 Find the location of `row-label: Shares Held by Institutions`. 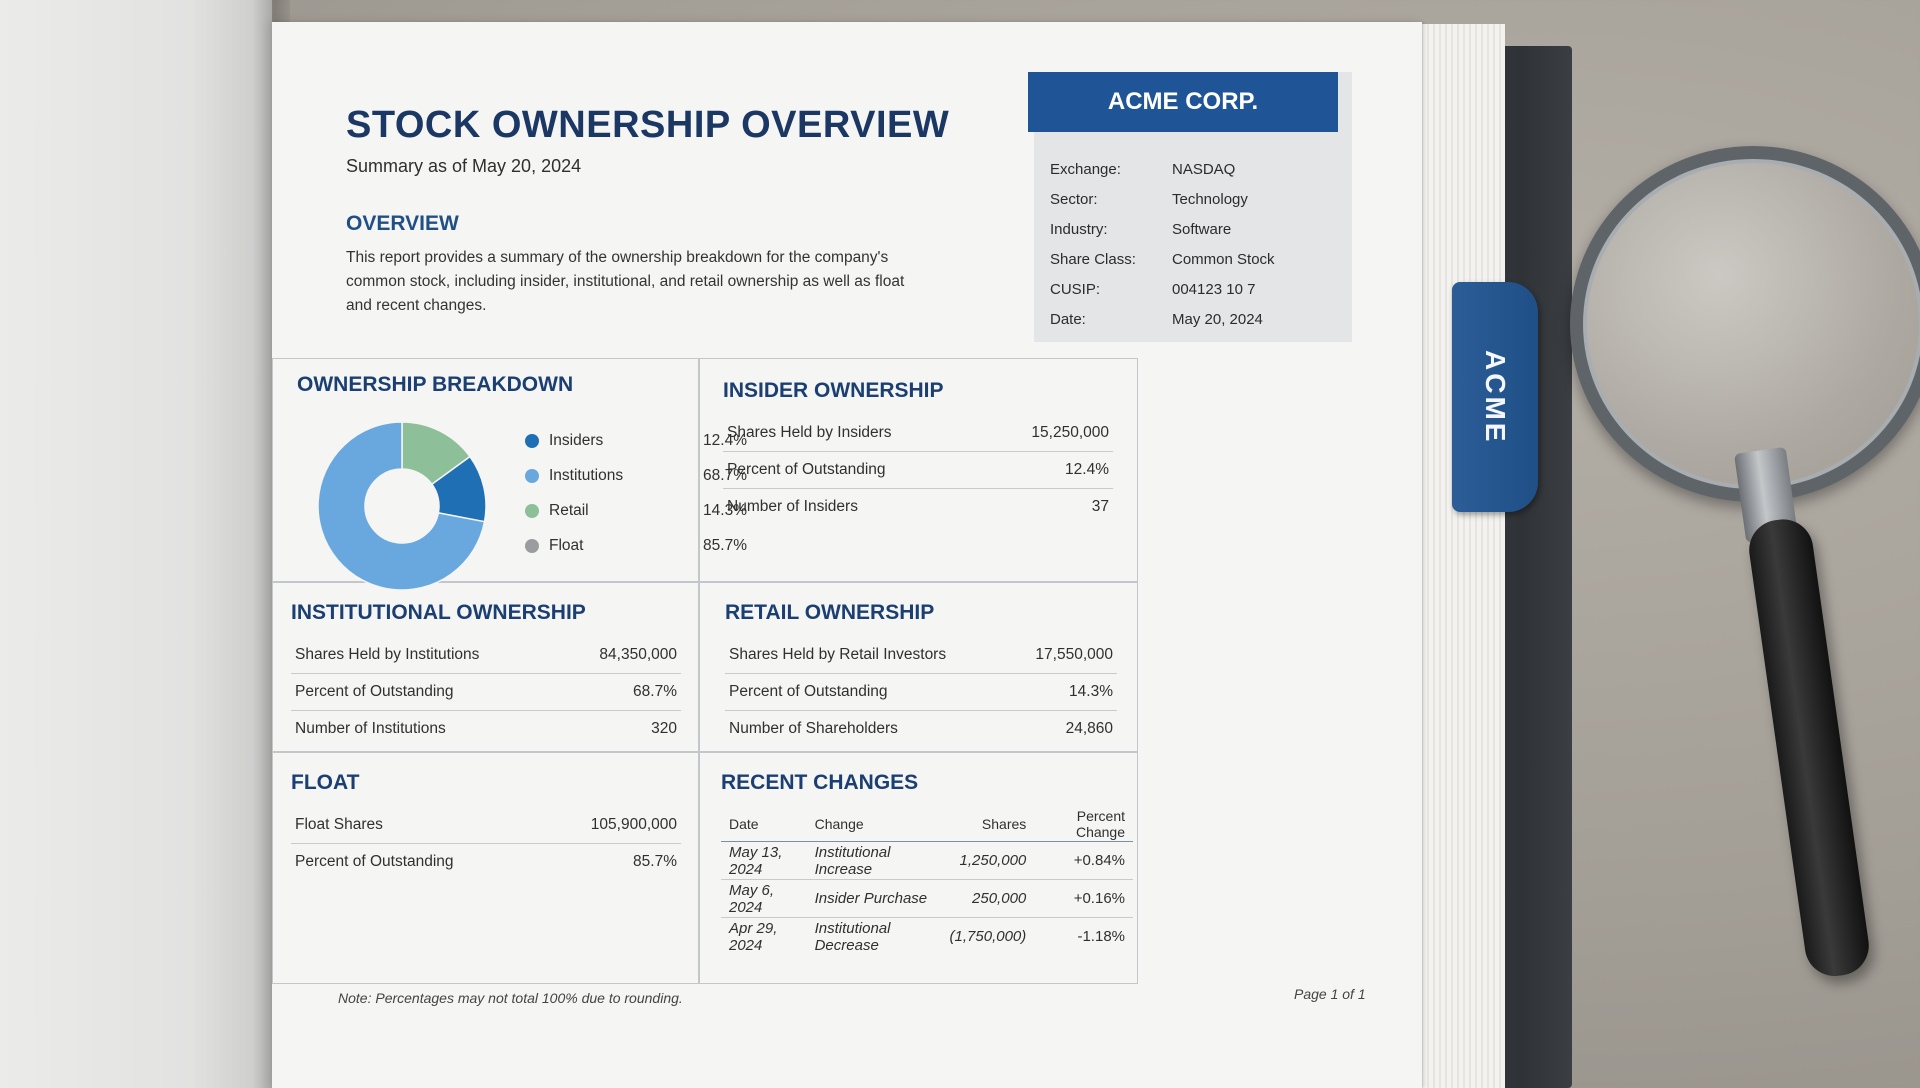

row-label: Shares Held by Institutions is located at coordinates (426, 655).